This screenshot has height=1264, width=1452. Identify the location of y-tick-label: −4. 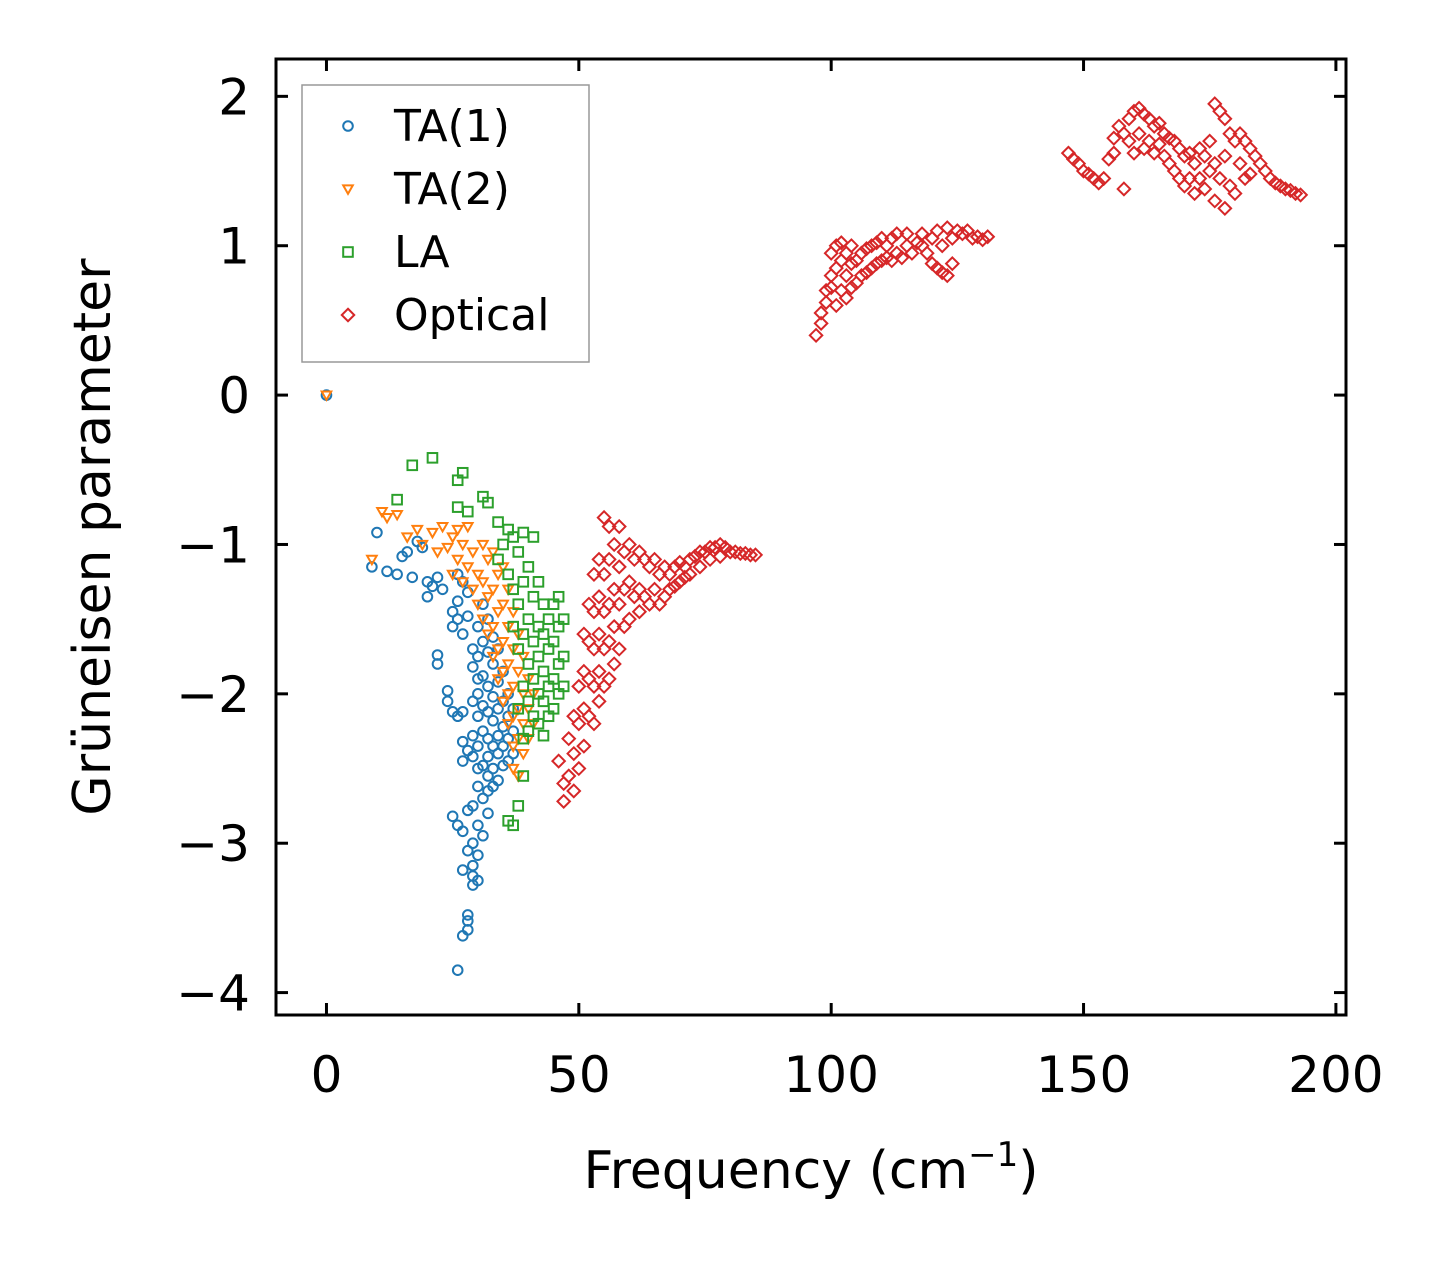
(213, 994).